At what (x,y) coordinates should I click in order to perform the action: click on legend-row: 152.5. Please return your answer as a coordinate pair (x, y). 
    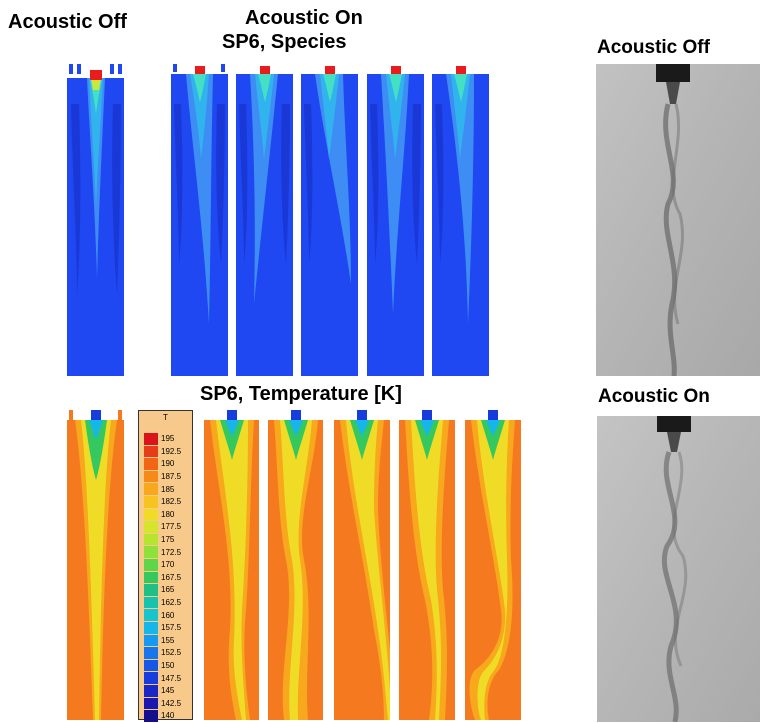
    Looking at the image, I should click on (162, 653).